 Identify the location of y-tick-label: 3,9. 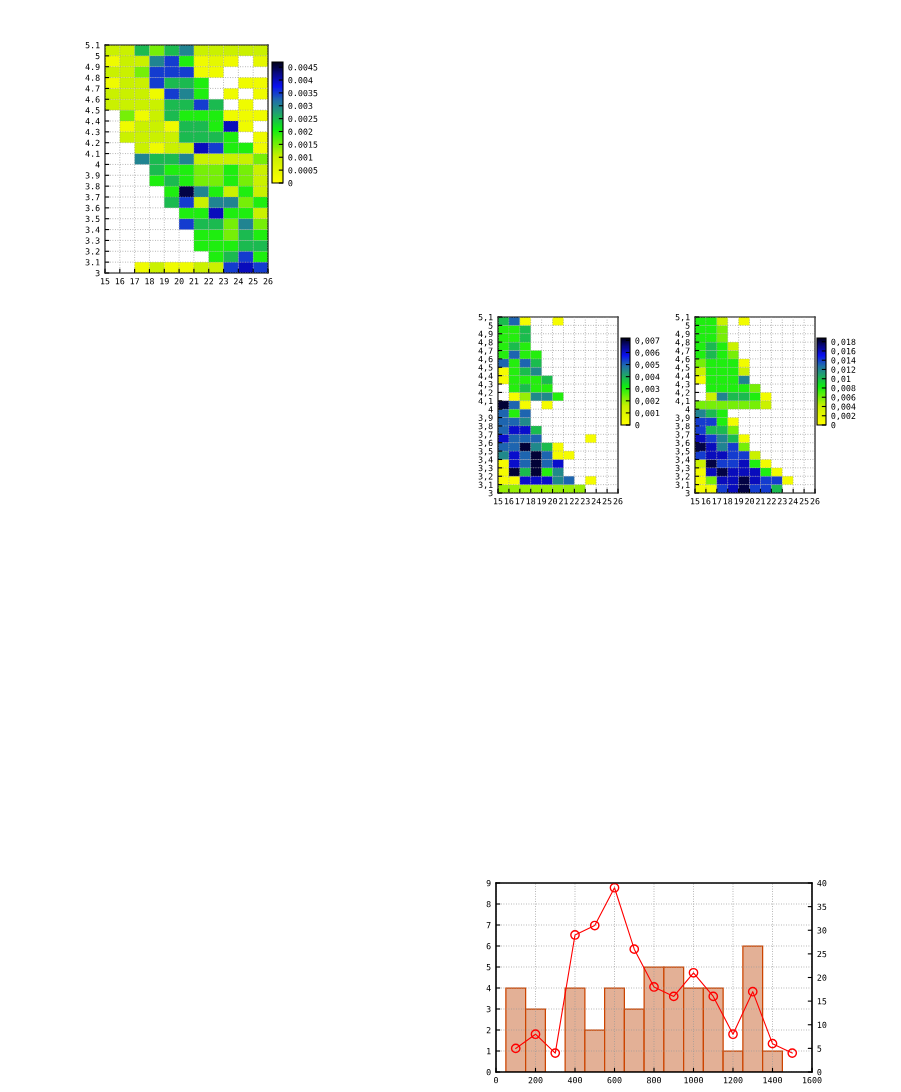
(682, 418).